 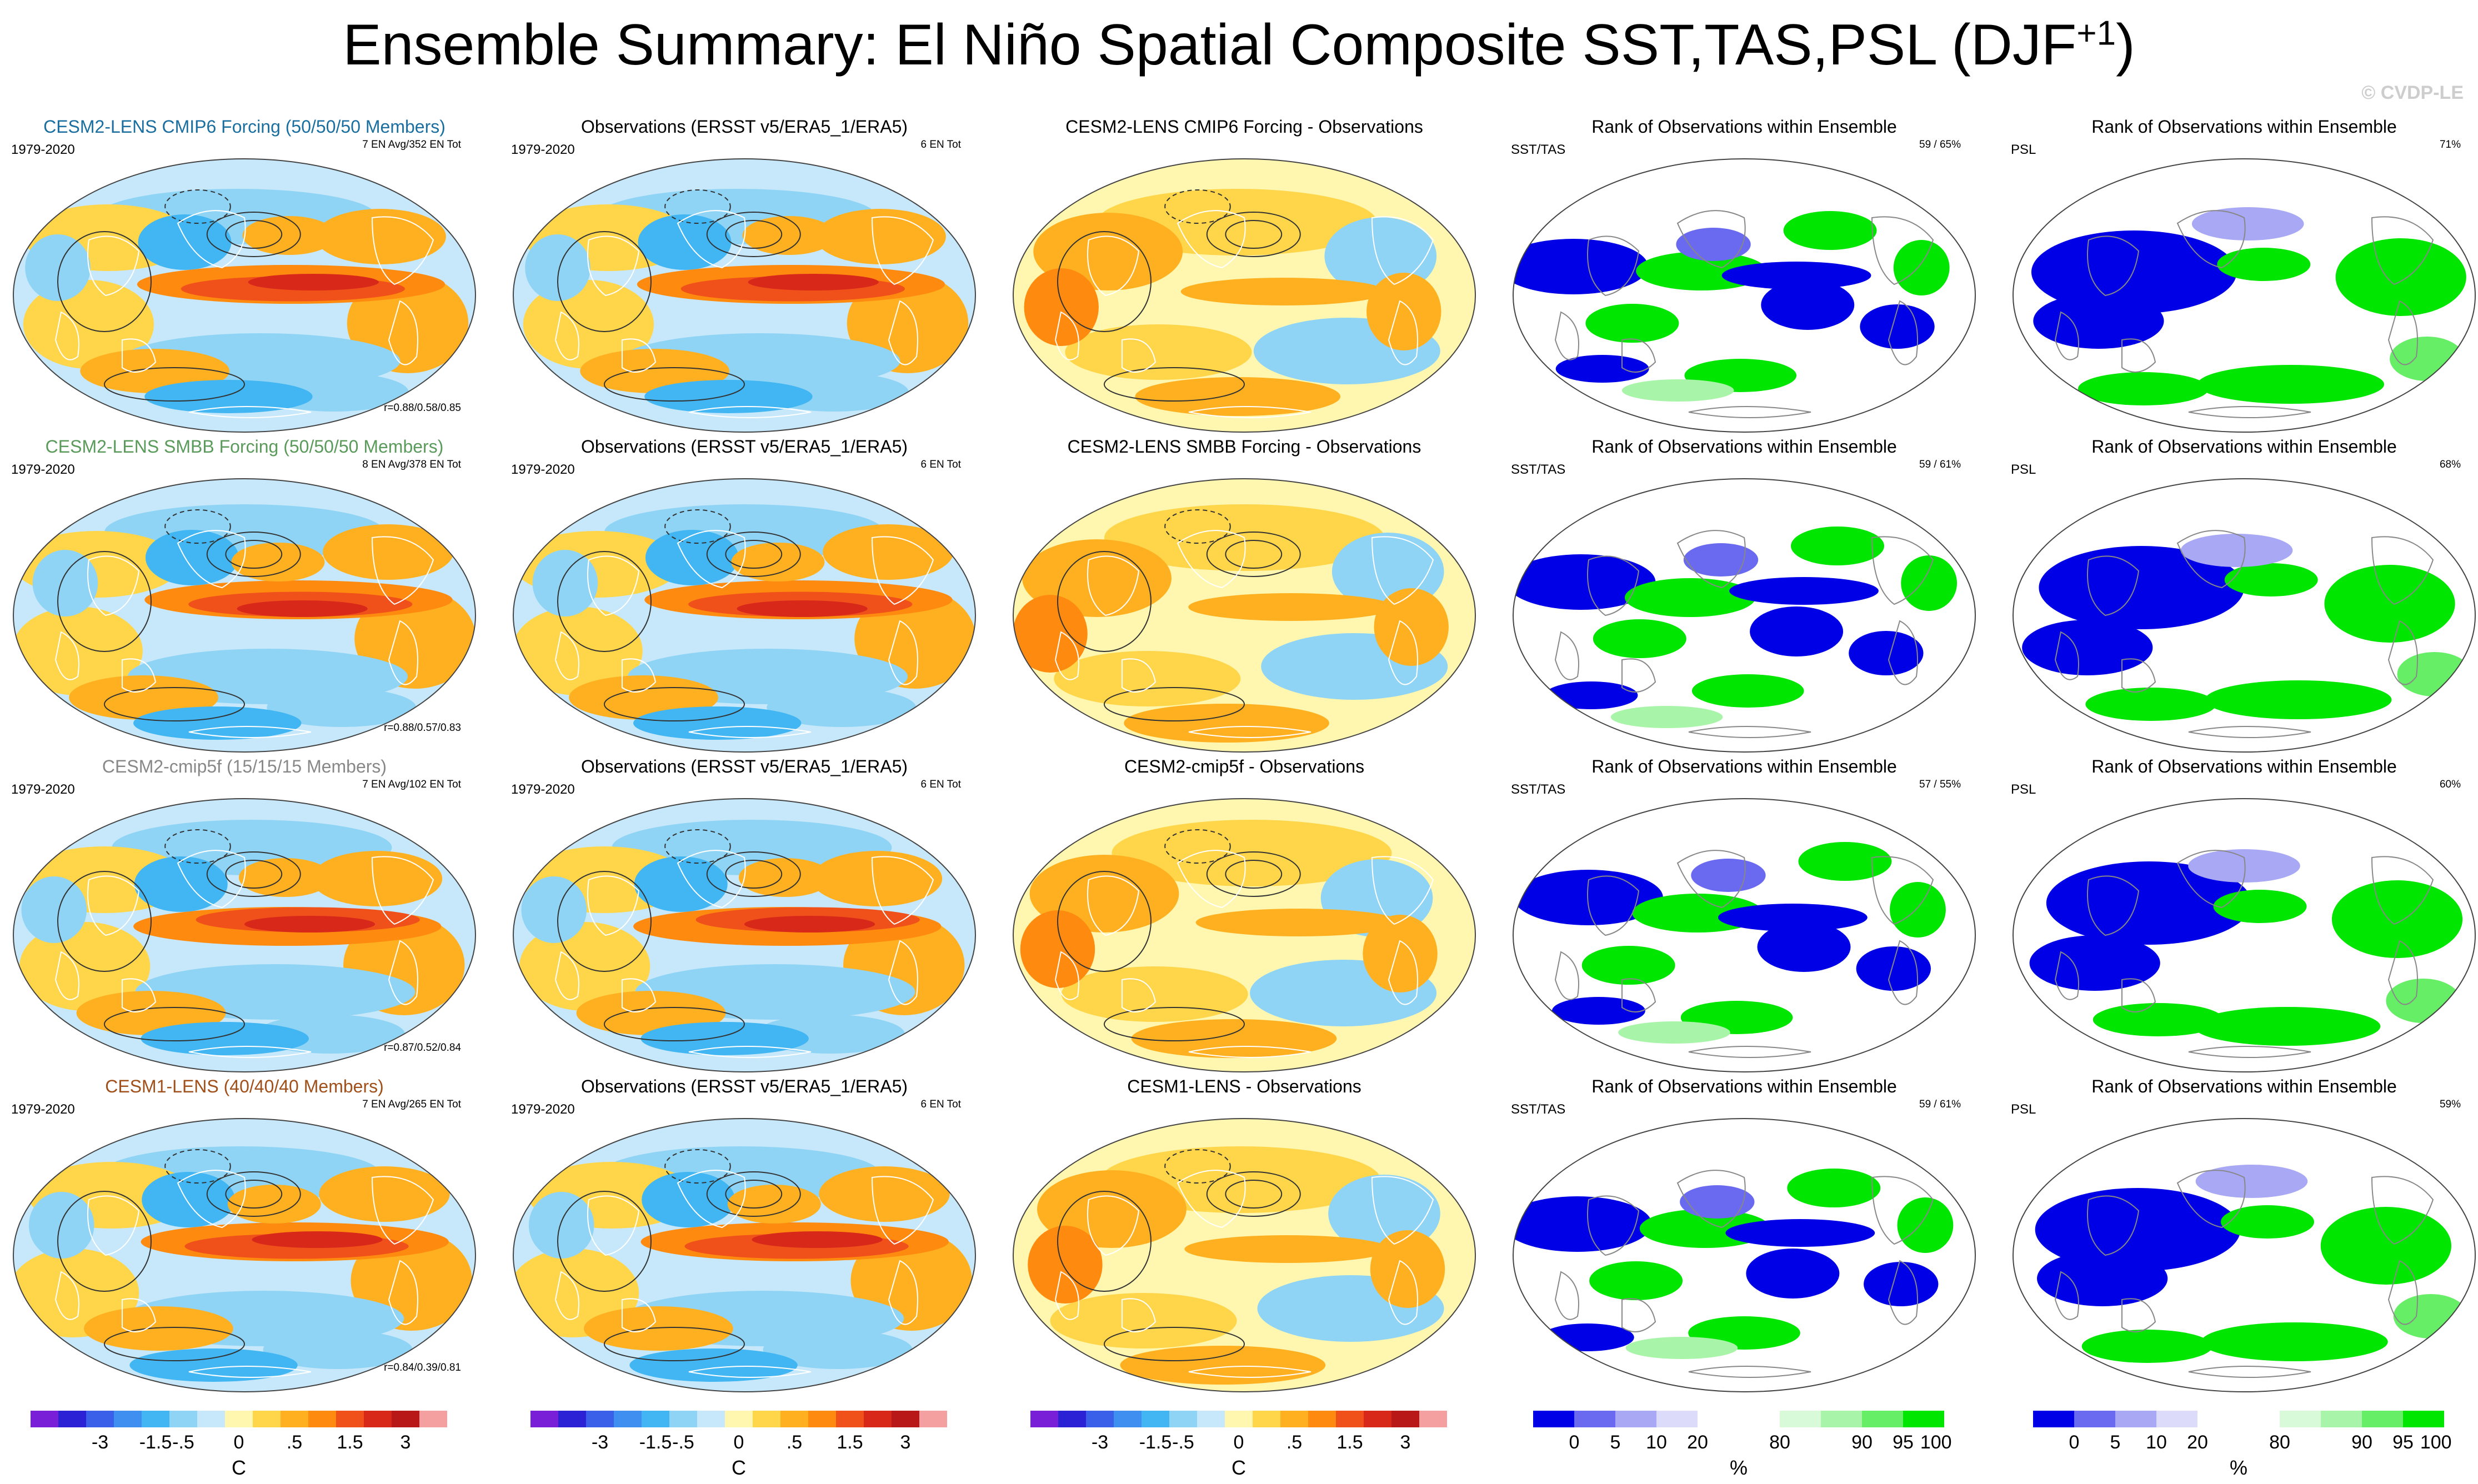 I want to click on colorbar-tick-label: 80, so click(x=1779, y=1442).